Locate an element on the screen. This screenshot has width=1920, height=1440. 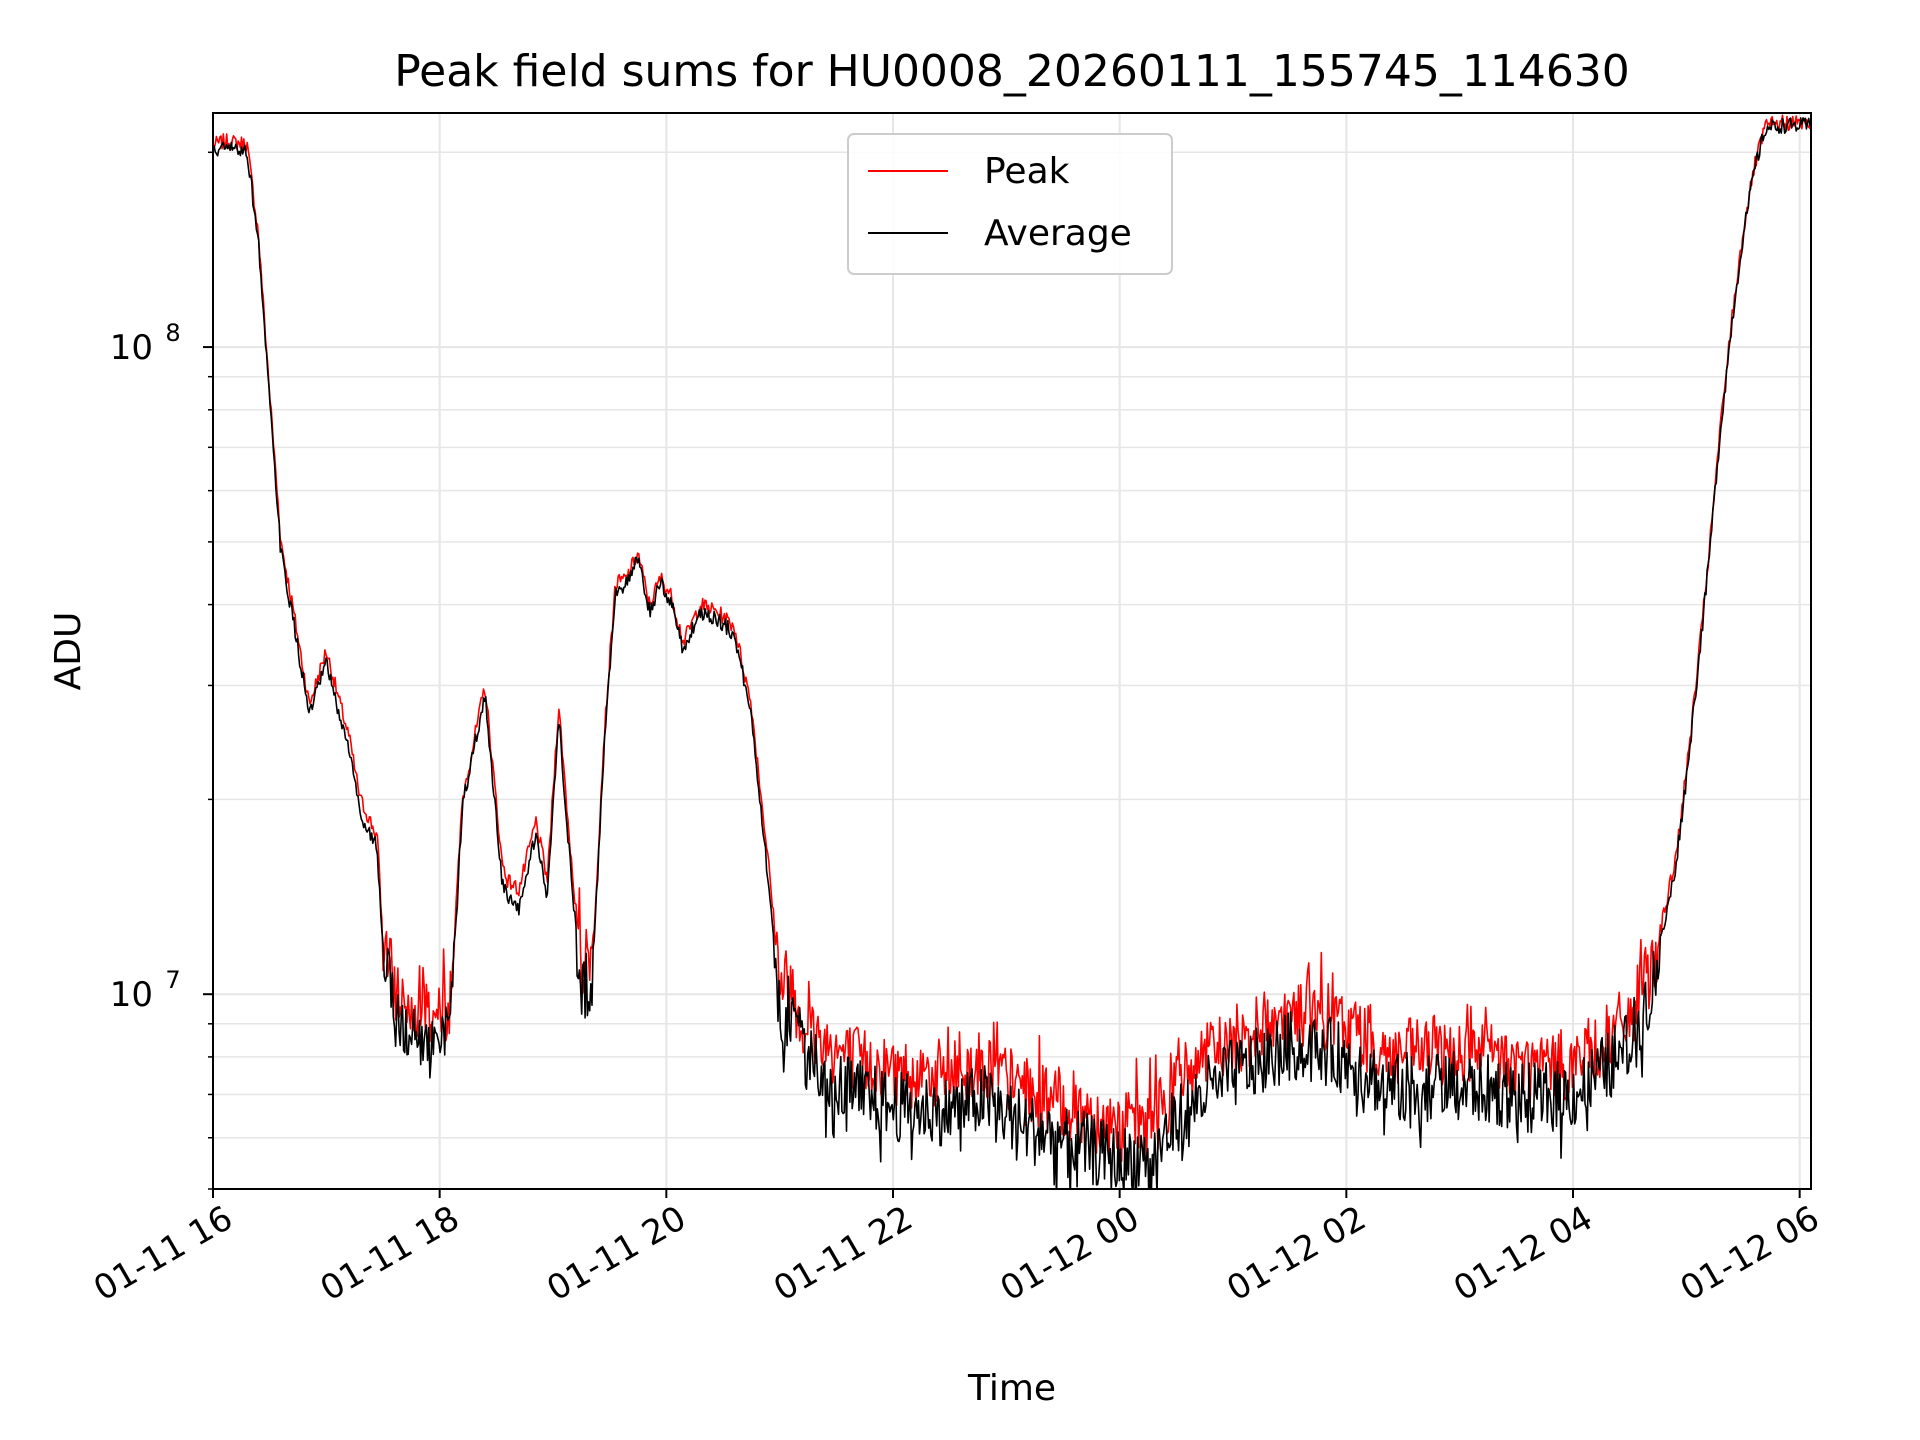
legend: Peak Average is located at coordinates (1010, 204).